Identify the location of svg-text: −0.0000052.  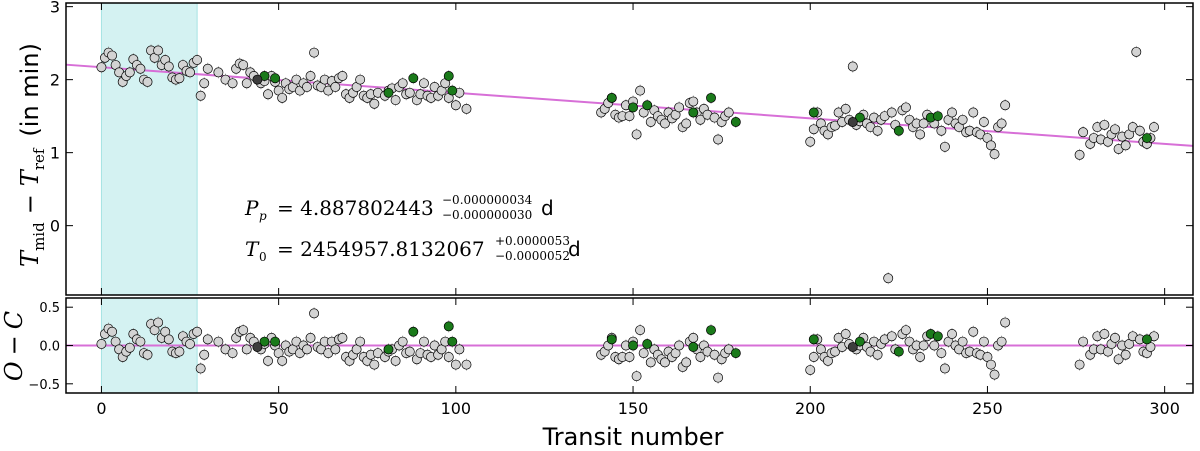
(532, 256).